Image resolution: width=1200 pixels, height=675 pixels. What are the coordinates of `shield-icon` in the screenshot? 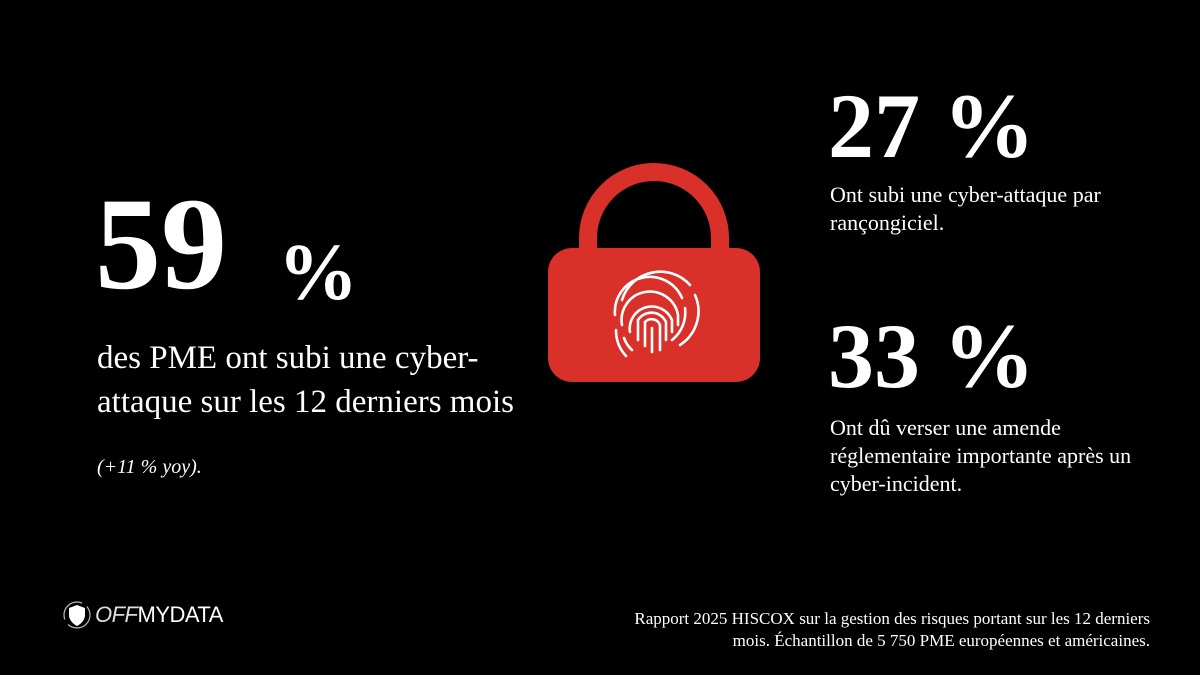 It's located at (77, 615).